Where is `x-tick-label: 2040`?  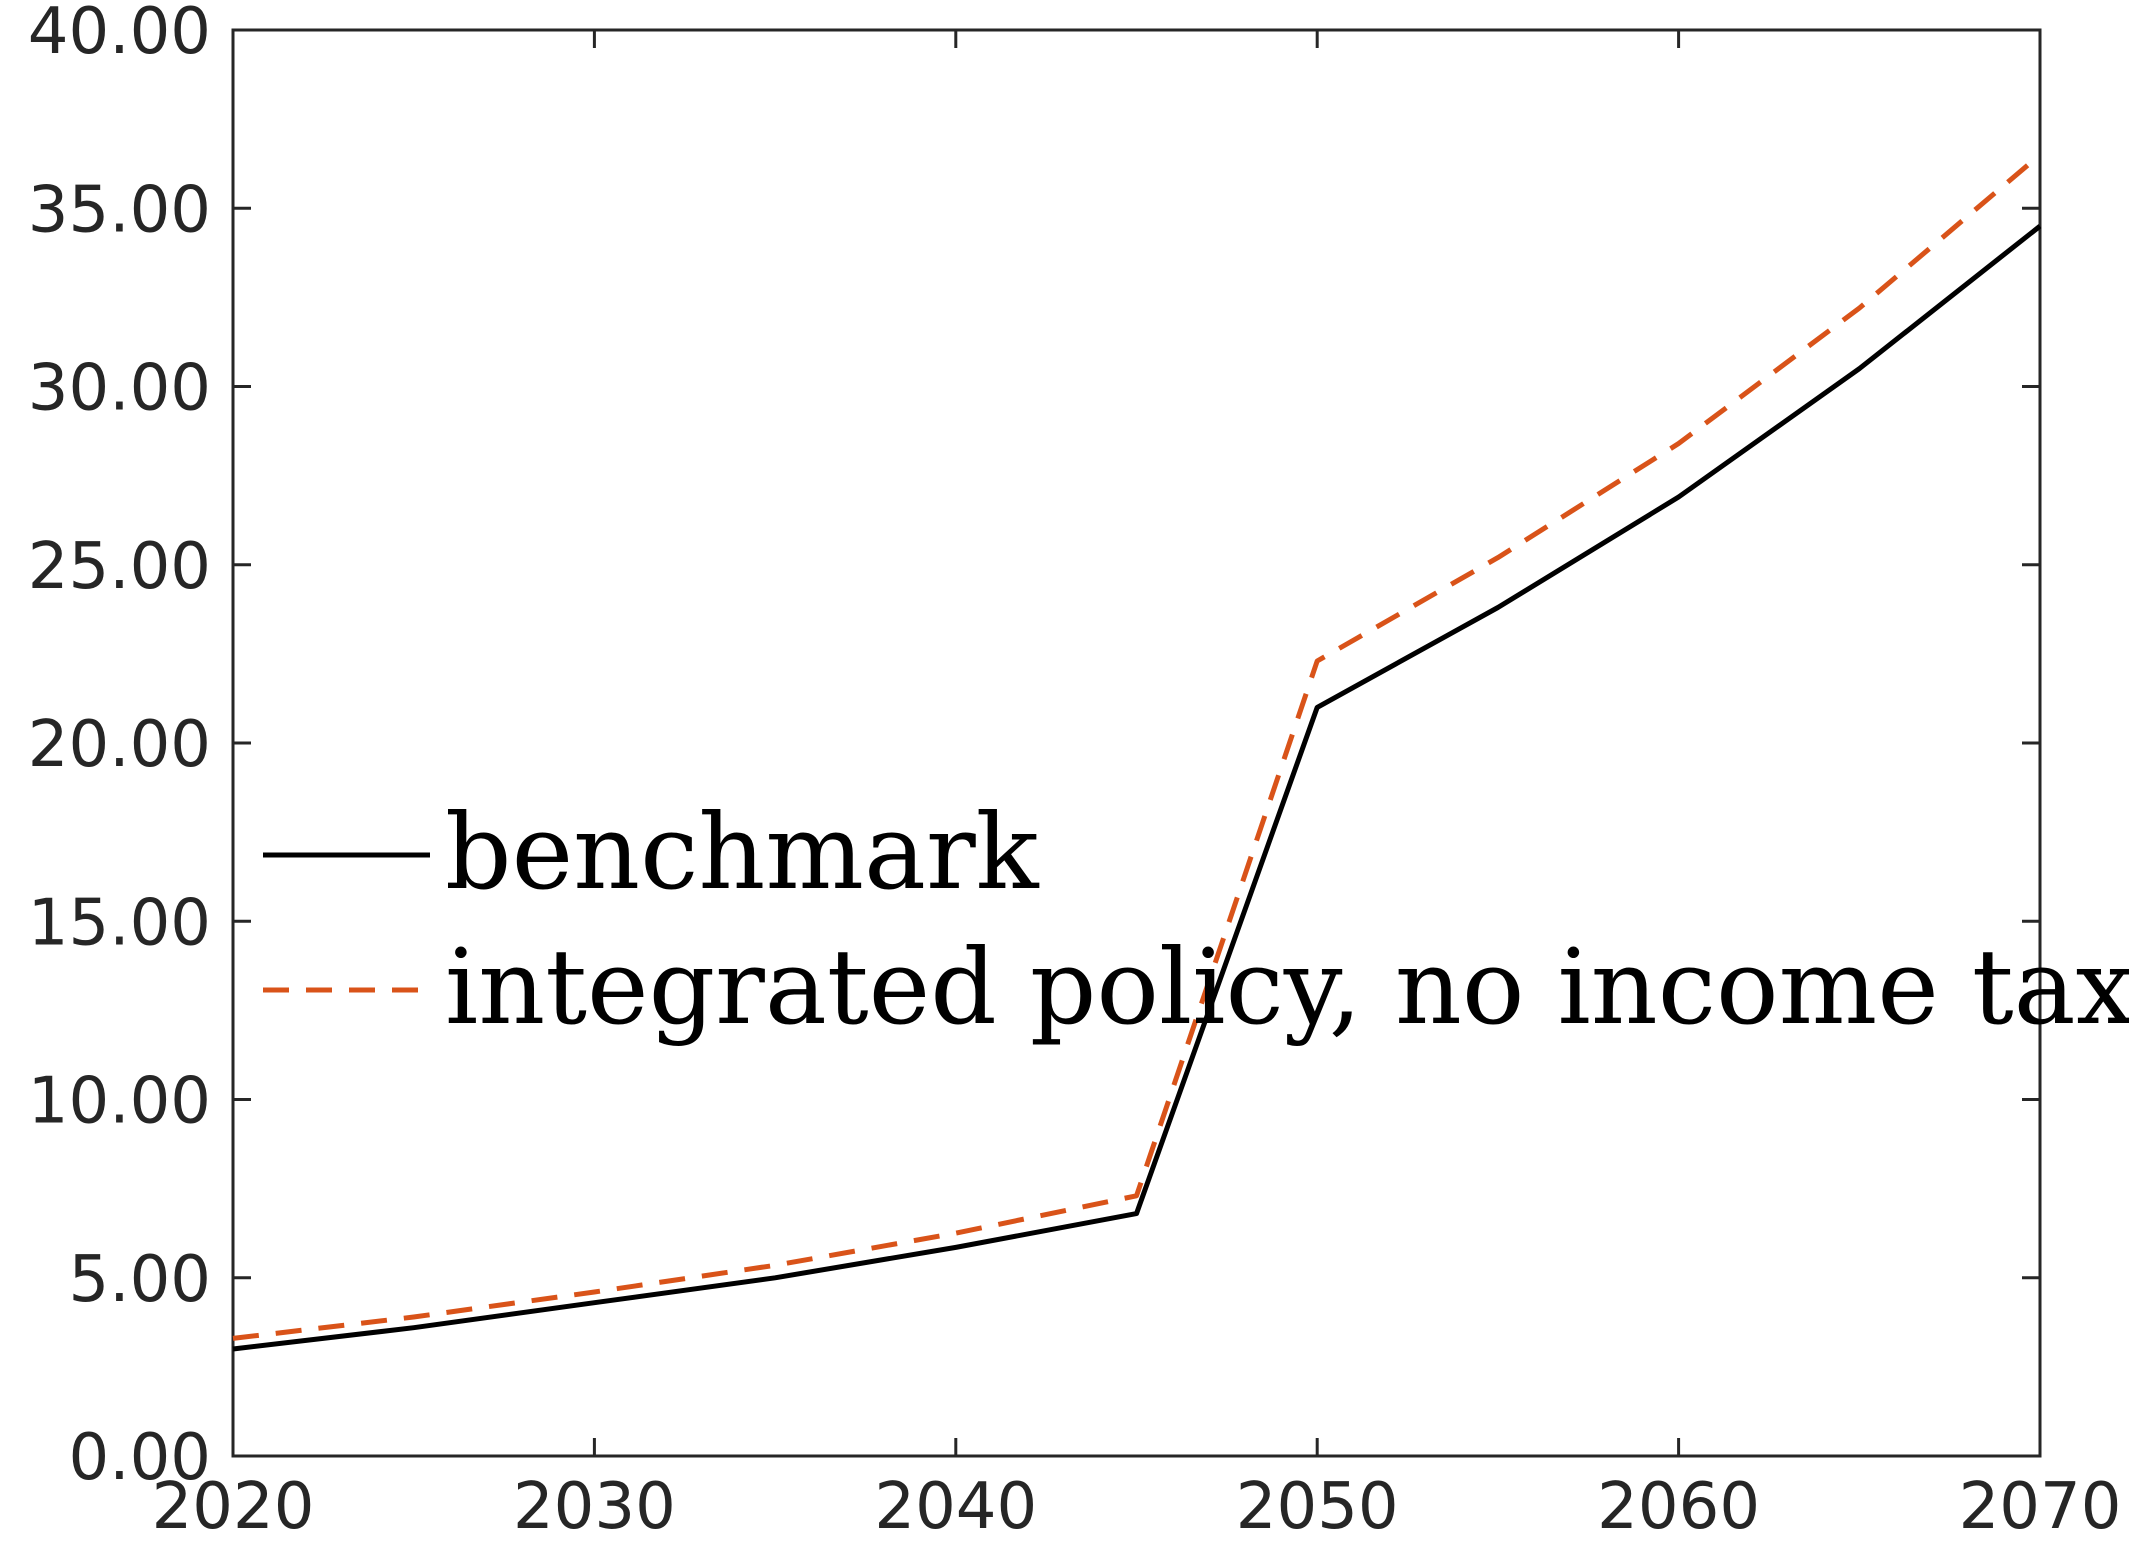
x-tick-label: 2040 is located at coordinates (955, 1507).